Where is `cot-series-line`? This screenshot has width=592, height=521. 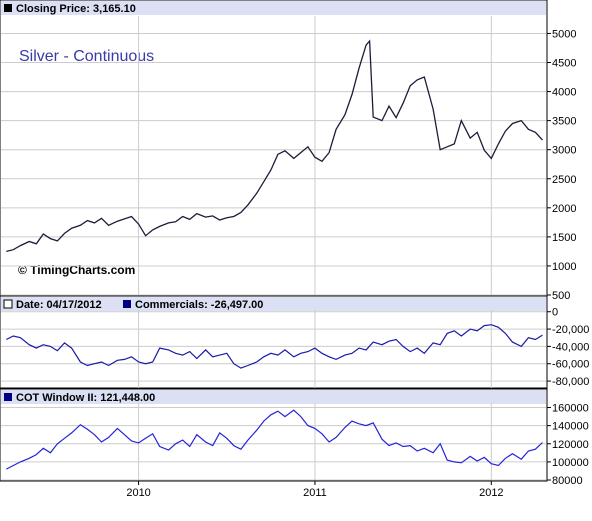 cot-series-line is located at coordinates (274, 439).